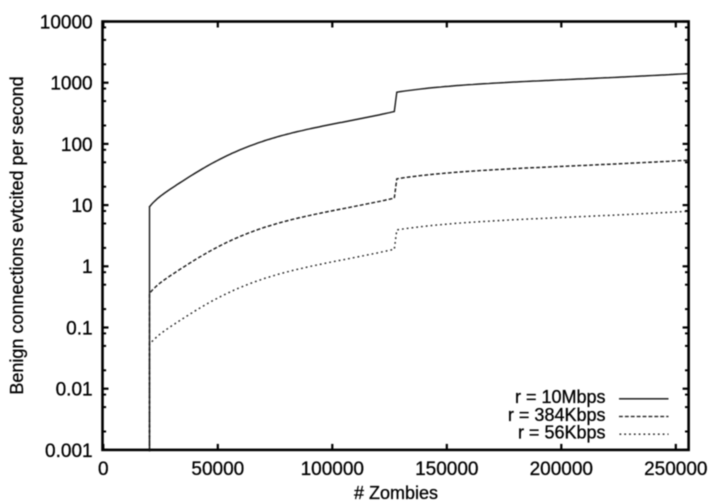 The image size is (720, 504). What do you see at coordinates (332, 469) in the screenshot?
I see `svg-text: 100000` at bounding box center [332, 469].